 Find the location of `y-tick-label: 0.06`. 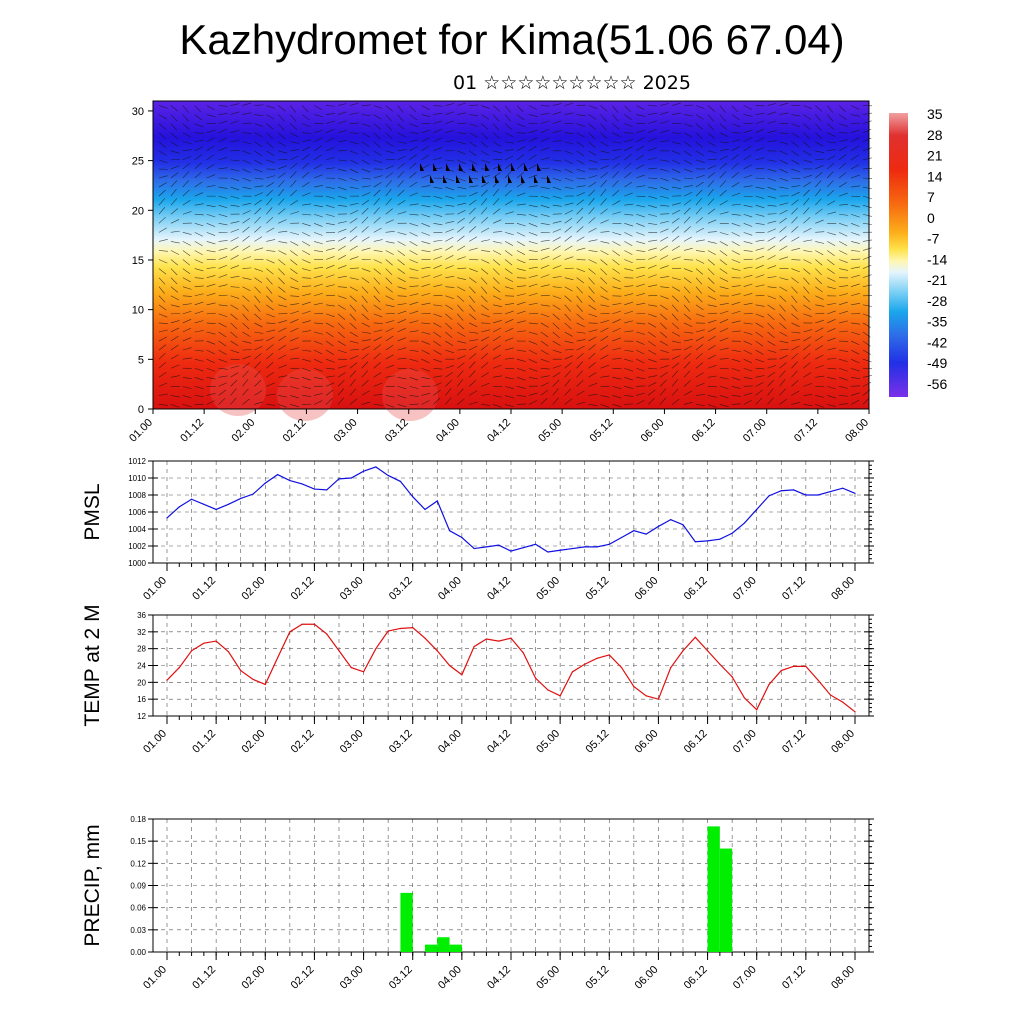

y-tick-label: 0.06 is located at coordinates (138, 908).